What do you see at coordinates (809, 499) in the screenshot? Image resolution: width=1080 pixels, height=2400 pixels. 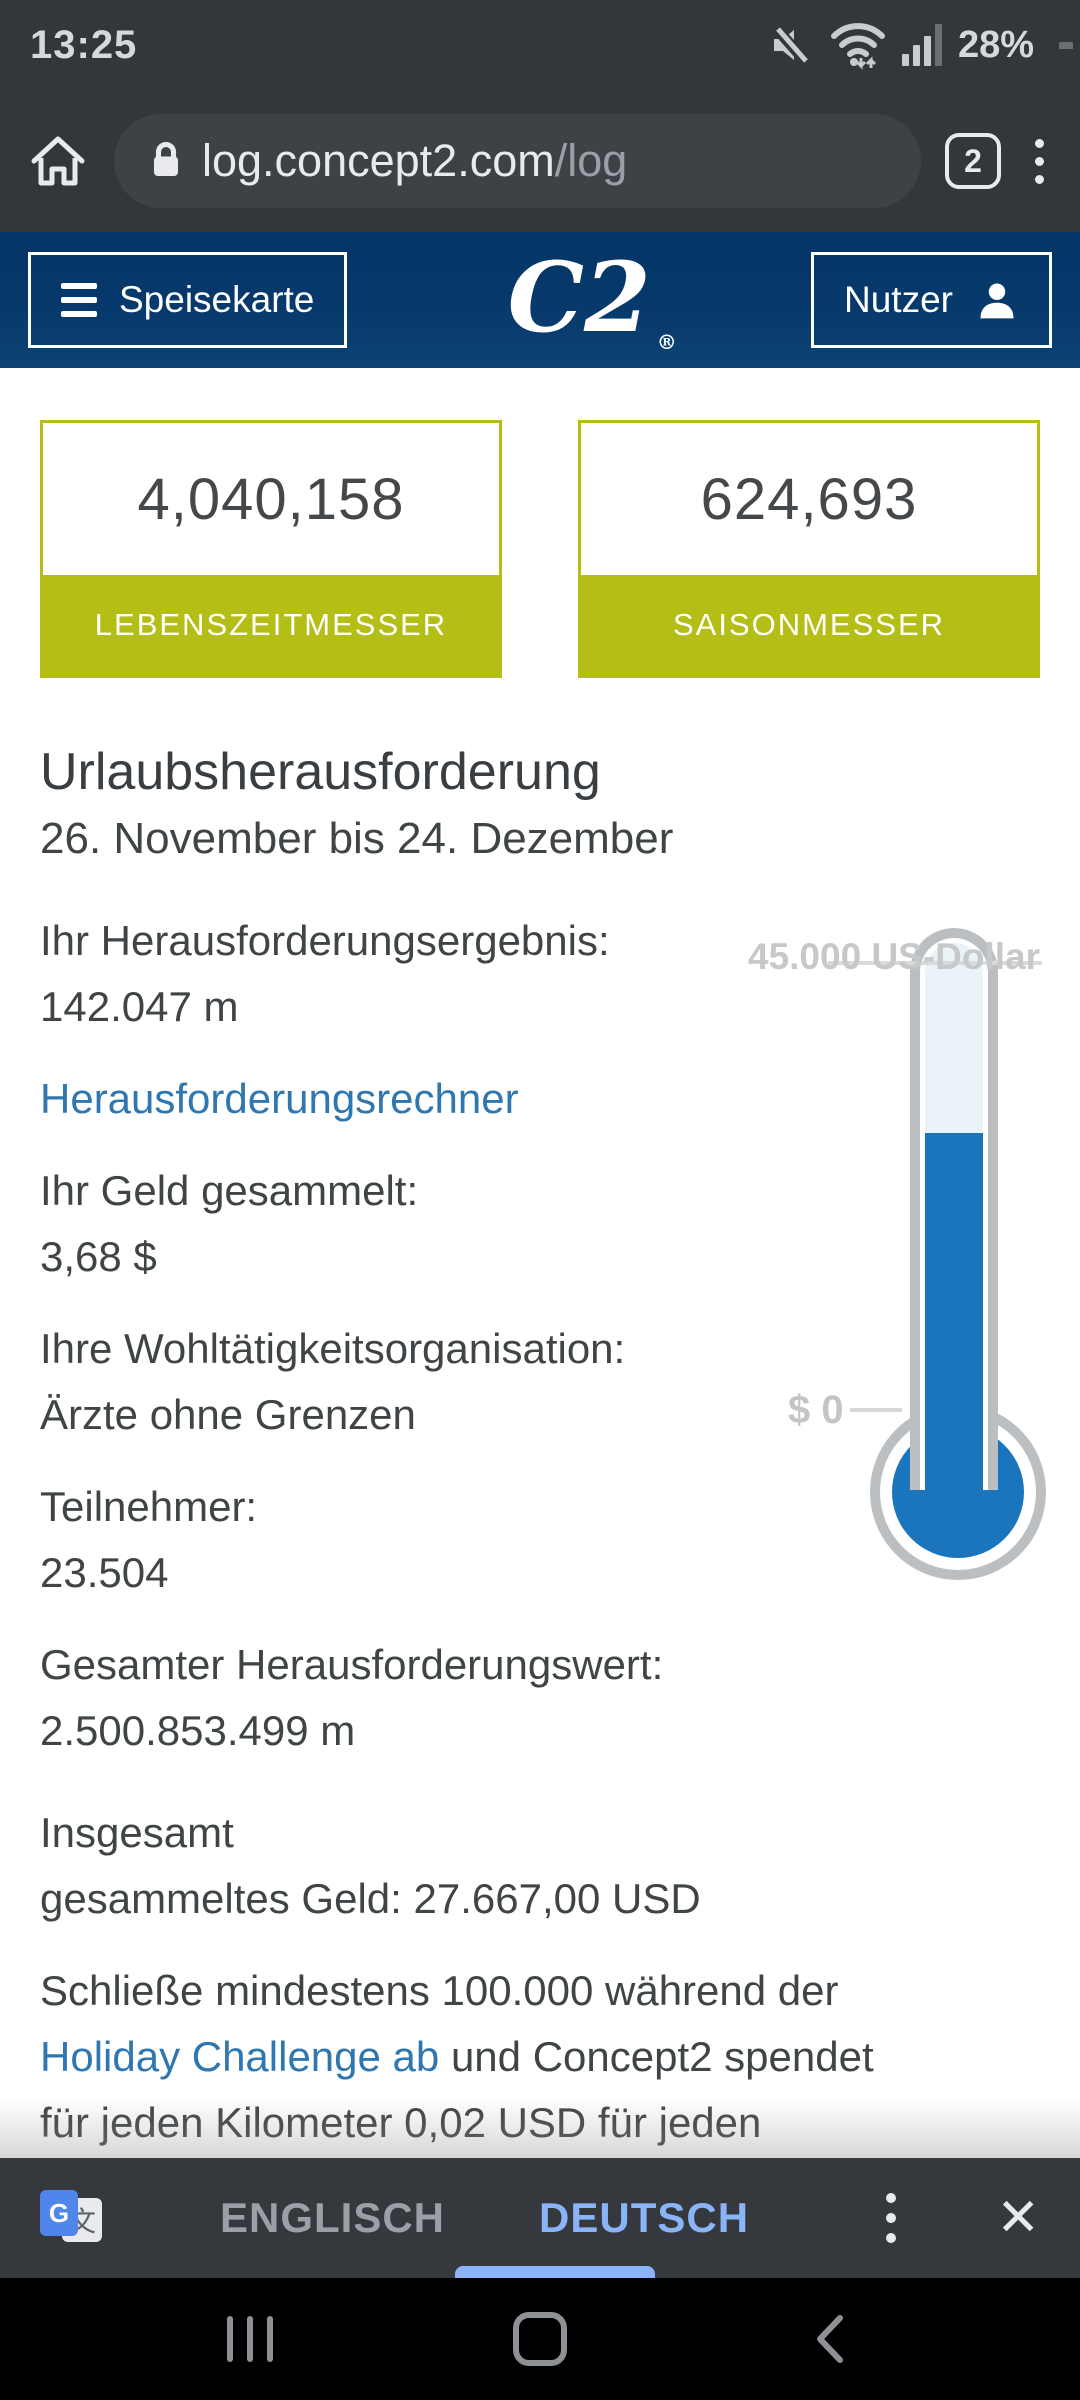 I see `season-meter-value: 624,693` at bounding box center [809, 499].